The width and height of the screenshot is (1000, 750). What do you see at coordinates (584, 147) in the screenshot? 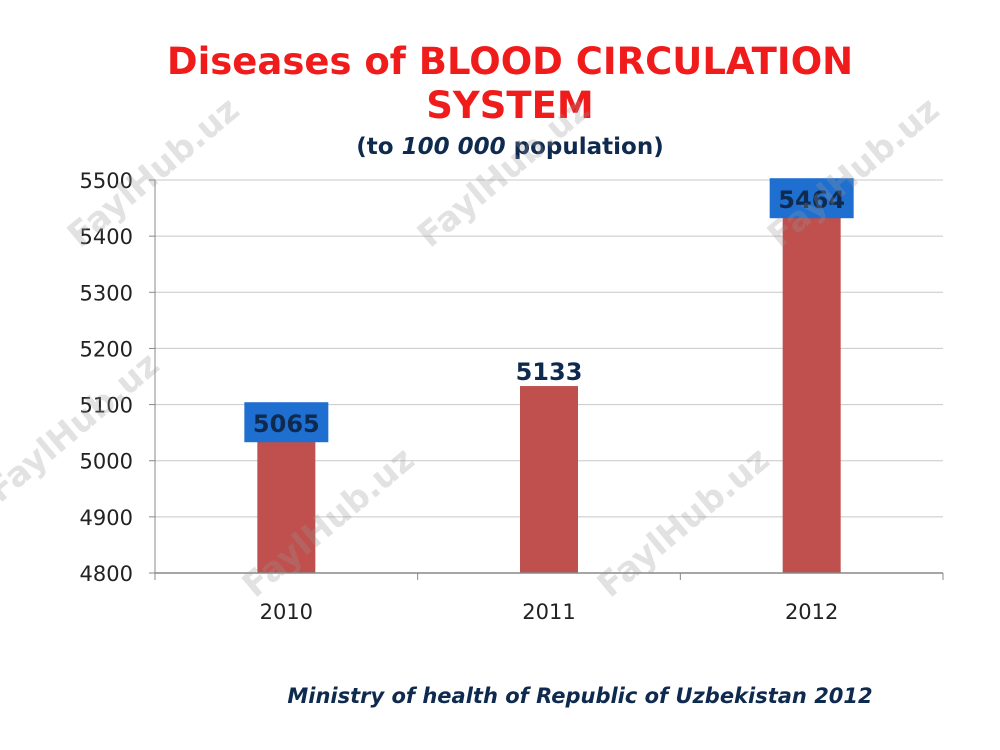
I see `subtitle-suffix: population)` at bounding box center [584, 147].